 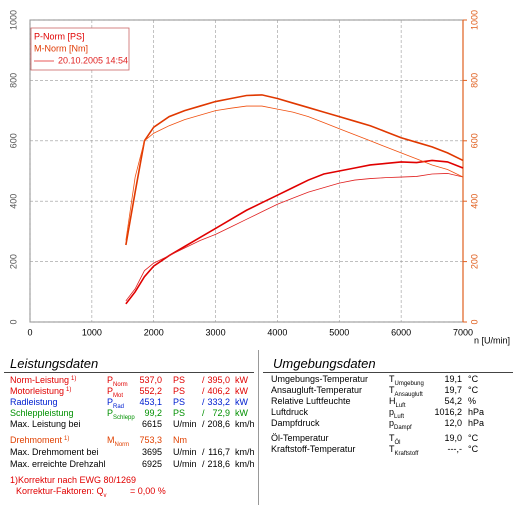 I want to click on row-label: Radleistung, so click(x=34, y=402).